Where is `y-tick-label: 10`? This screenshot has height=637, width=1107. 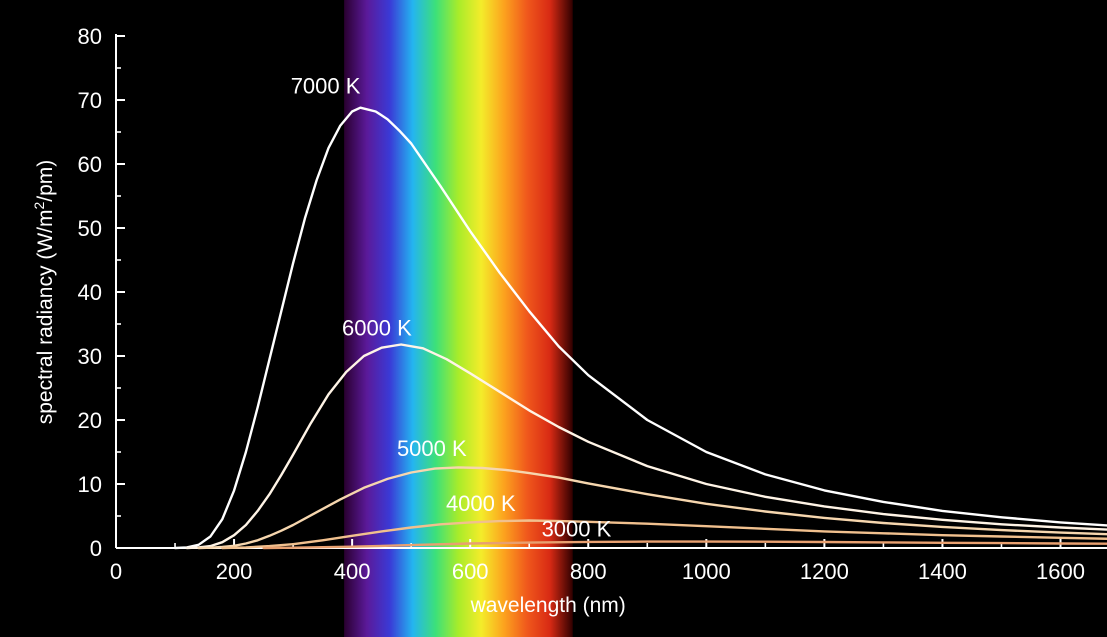 y-tick-label: 10 is located at coordinates (90, 484).